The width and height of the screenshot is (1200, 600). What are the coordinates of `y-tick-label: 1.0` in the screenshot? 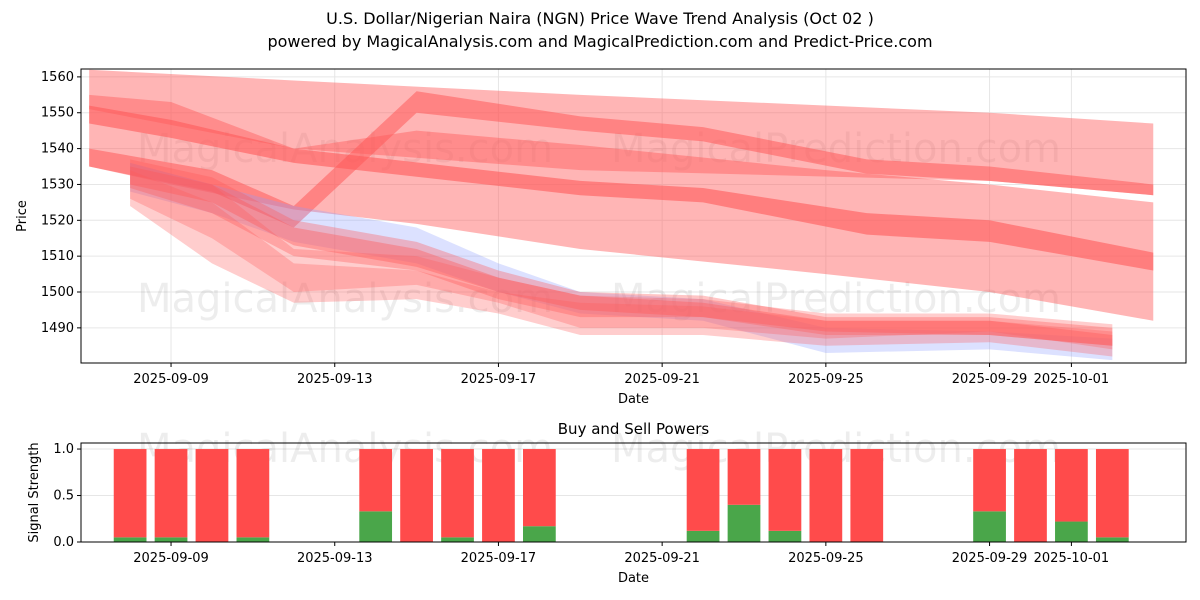 It's located at (63, 449).